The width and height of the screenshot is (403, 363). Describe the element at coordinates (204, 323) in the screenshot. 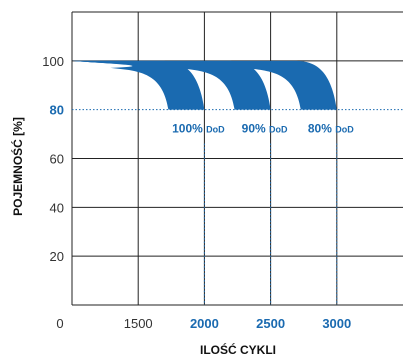

I see `x-tick-label: 2000` at that location.